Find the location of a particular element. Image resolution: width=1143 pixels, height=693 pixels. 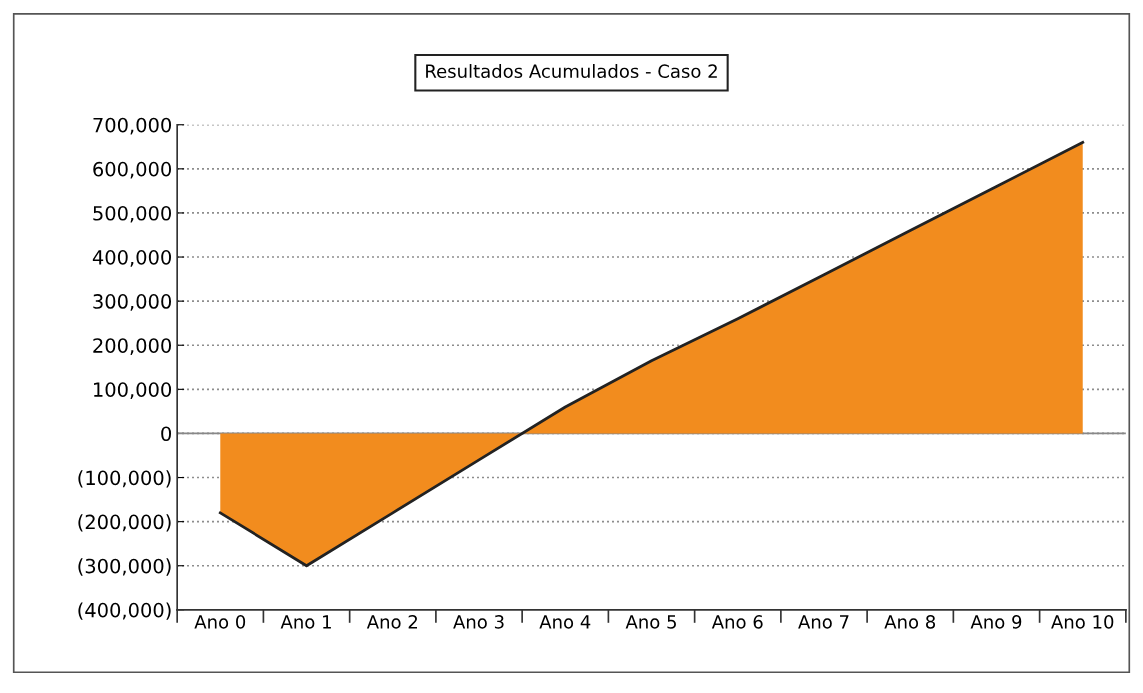

y-tick-label: (300,000) is located at coordinates (124, 567).